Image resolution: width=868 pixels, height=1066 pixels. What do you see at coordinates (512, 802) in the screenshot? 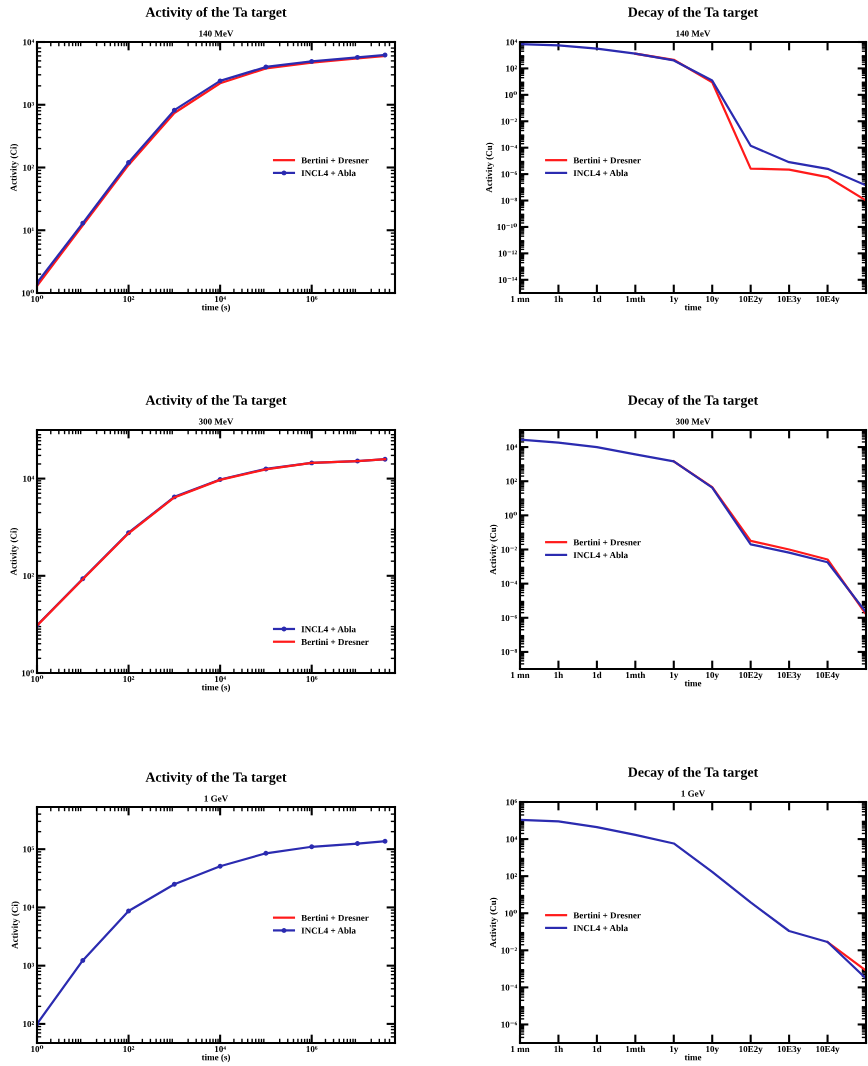
I see `y-tick-label: 10⁶` at bounding box center [512, 802].